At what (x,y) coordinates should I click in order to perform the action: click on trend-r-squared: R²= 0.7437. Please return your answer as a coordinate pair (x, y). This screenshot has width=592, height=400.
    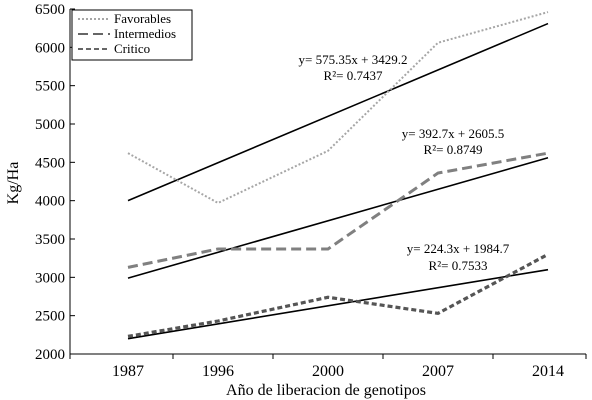
    Looking at the image, I should click on (353, 75).